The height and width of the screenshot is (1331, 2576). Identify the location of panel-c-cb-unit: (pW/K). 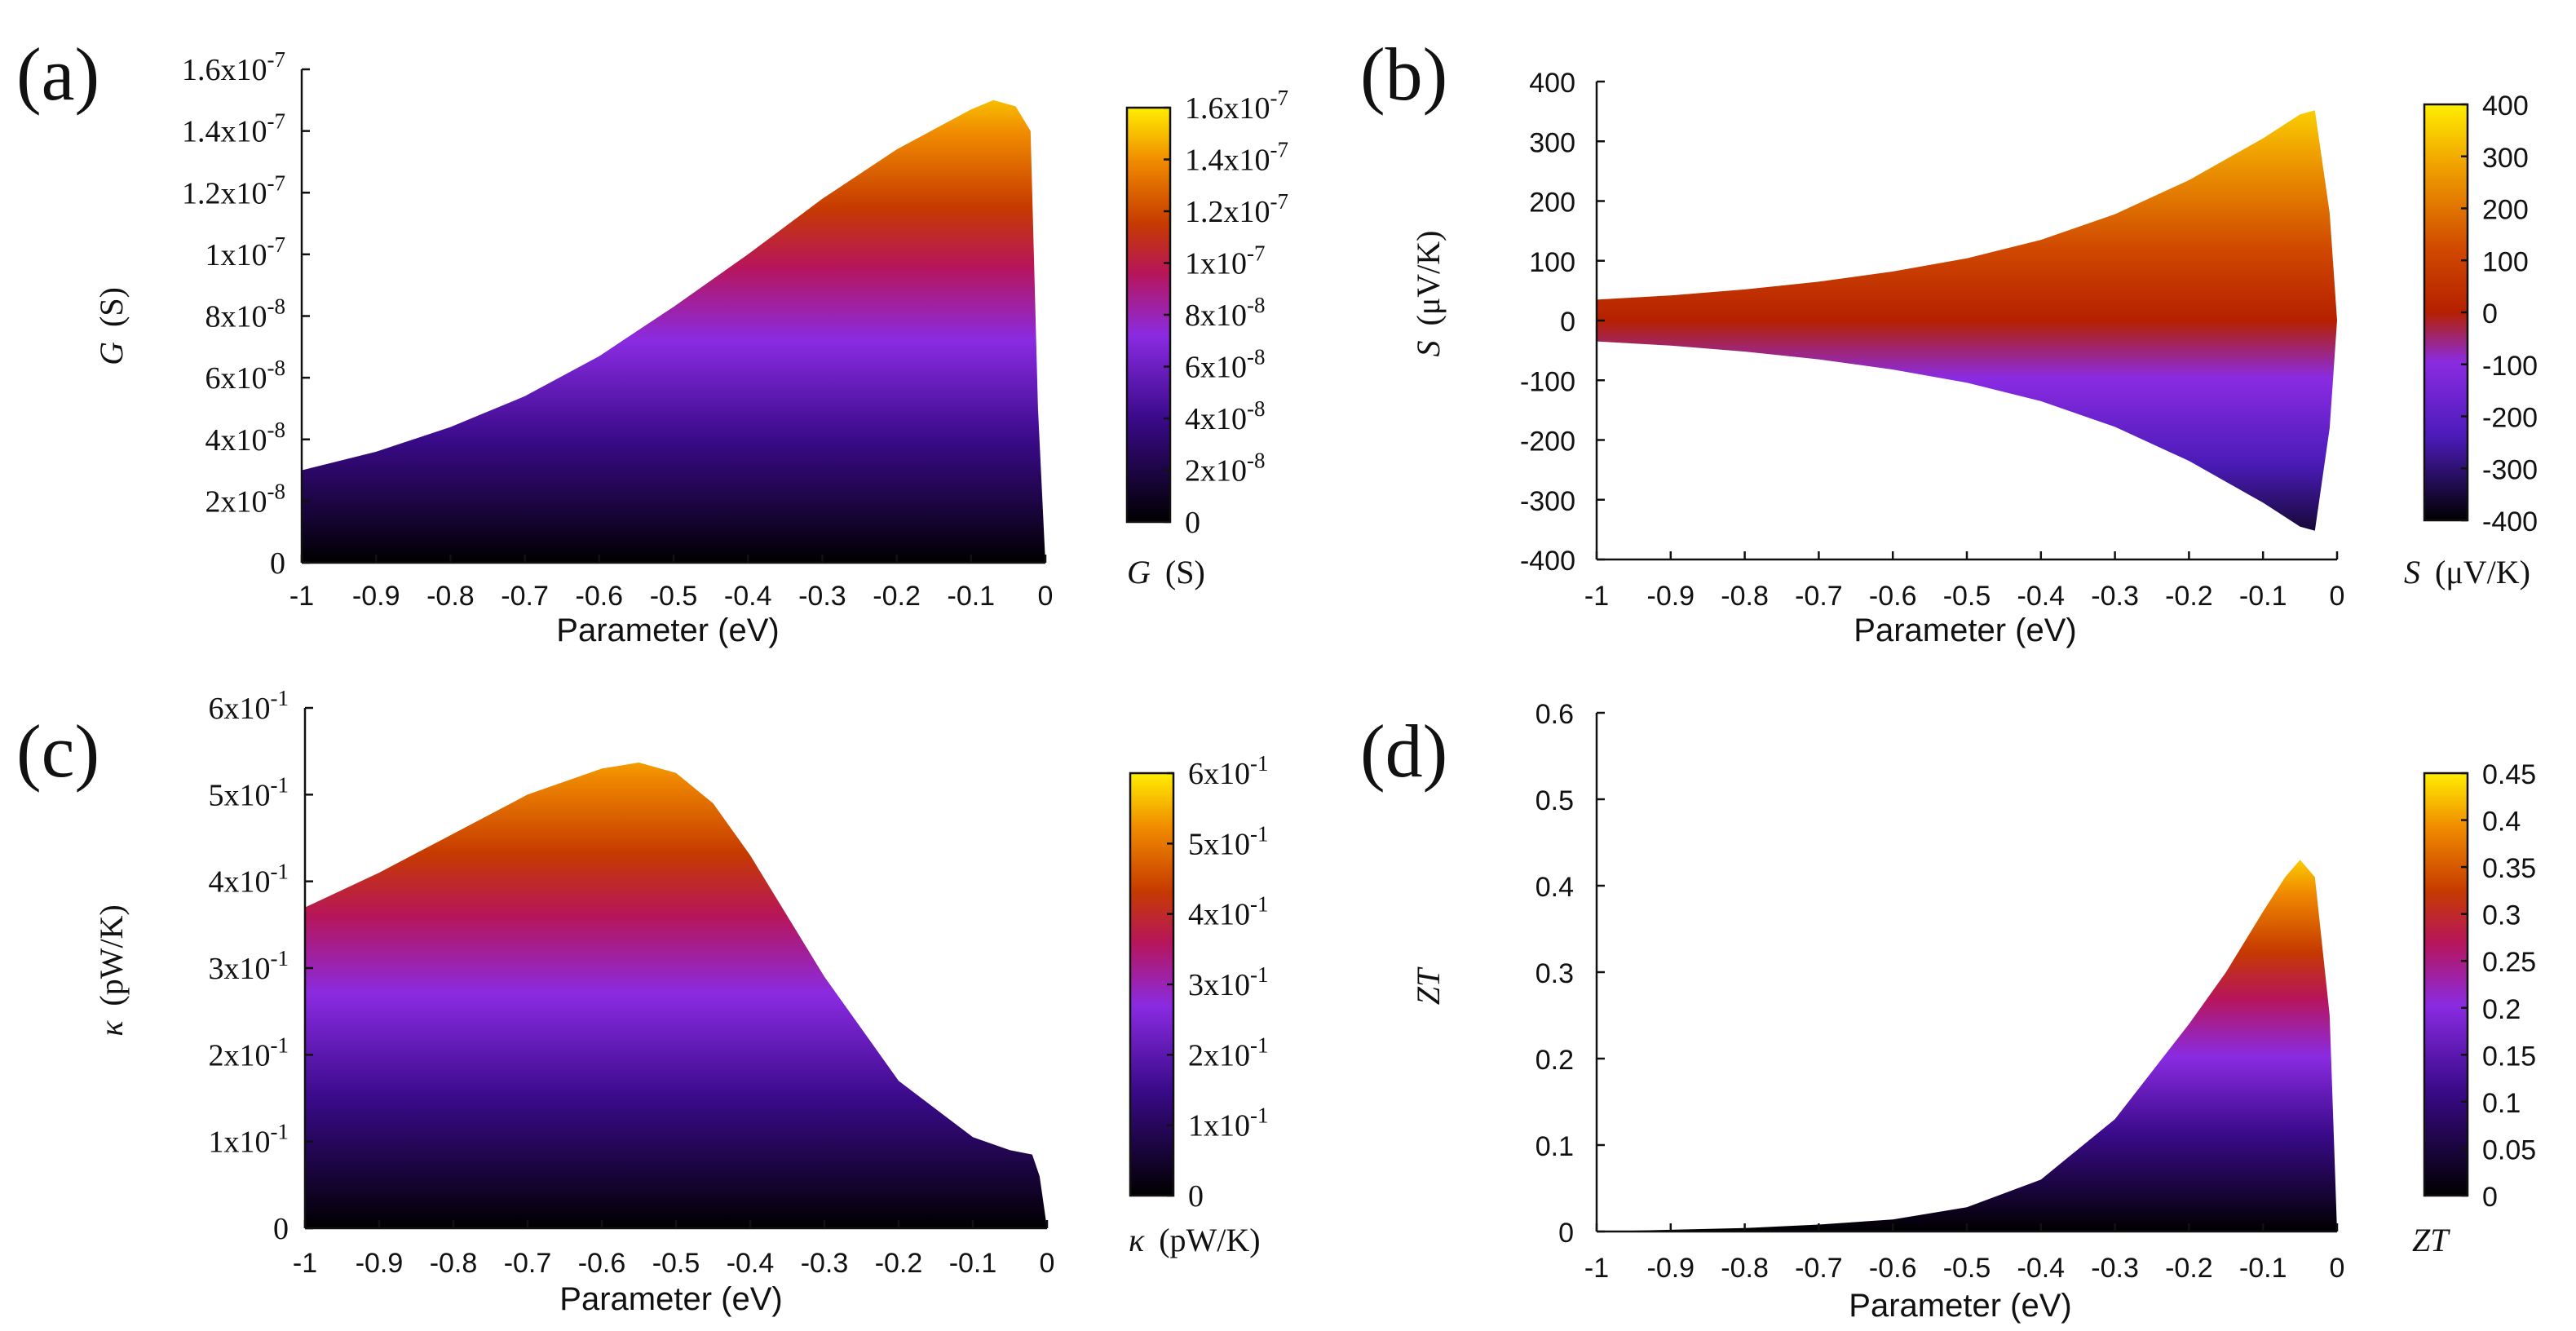
(1209, 1240).